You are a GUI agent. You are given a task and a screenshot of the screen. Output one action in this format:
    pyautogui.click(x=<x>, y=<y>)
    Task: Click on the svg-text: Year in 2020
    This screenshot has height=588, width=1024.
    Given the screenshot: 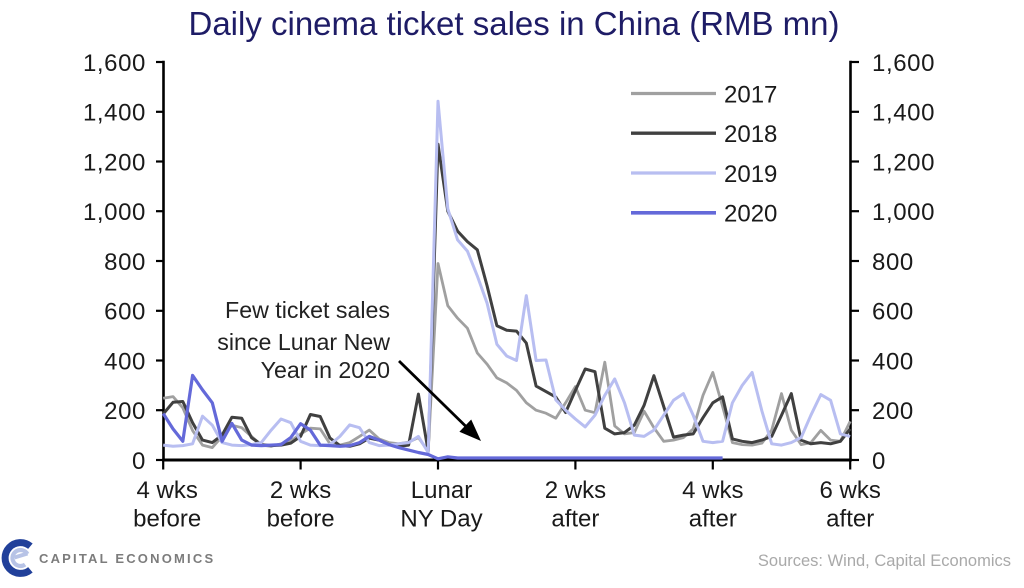 What is the action you would take?
    pyautogui.click(x=325, y=370)
    